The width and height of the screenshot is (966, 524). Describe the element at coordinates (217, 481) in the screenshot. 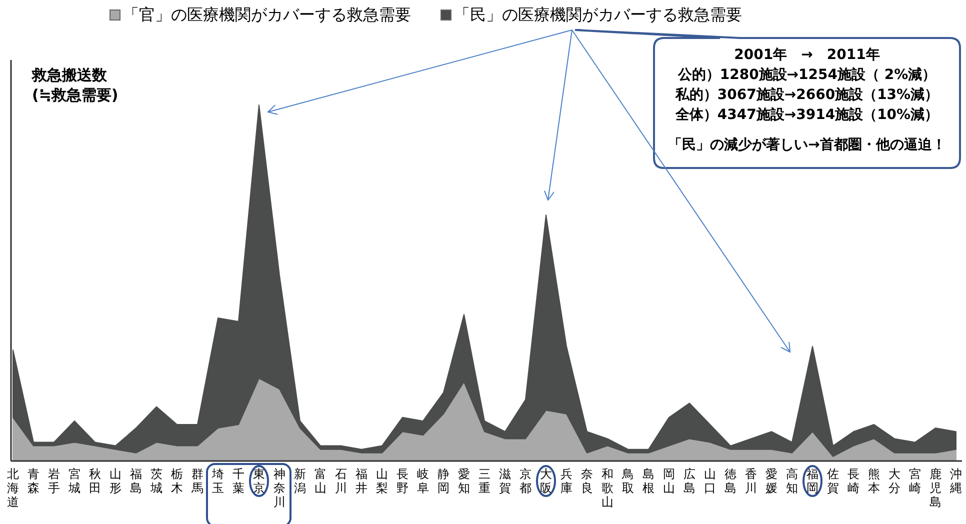

I see `x-tick-label: 埼玉` at that location.